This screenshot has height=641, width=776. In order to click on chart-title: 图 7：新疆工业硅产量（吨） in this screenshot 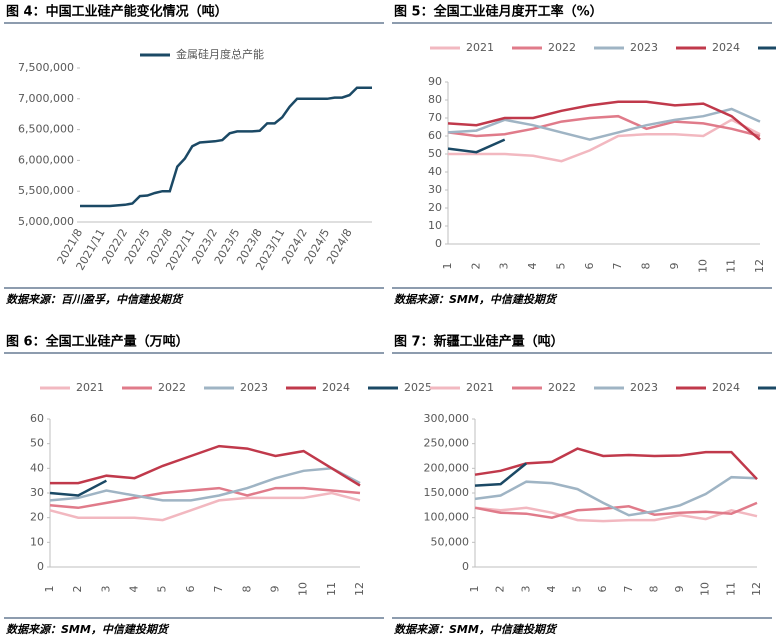, I will do `click(479, 342)`.